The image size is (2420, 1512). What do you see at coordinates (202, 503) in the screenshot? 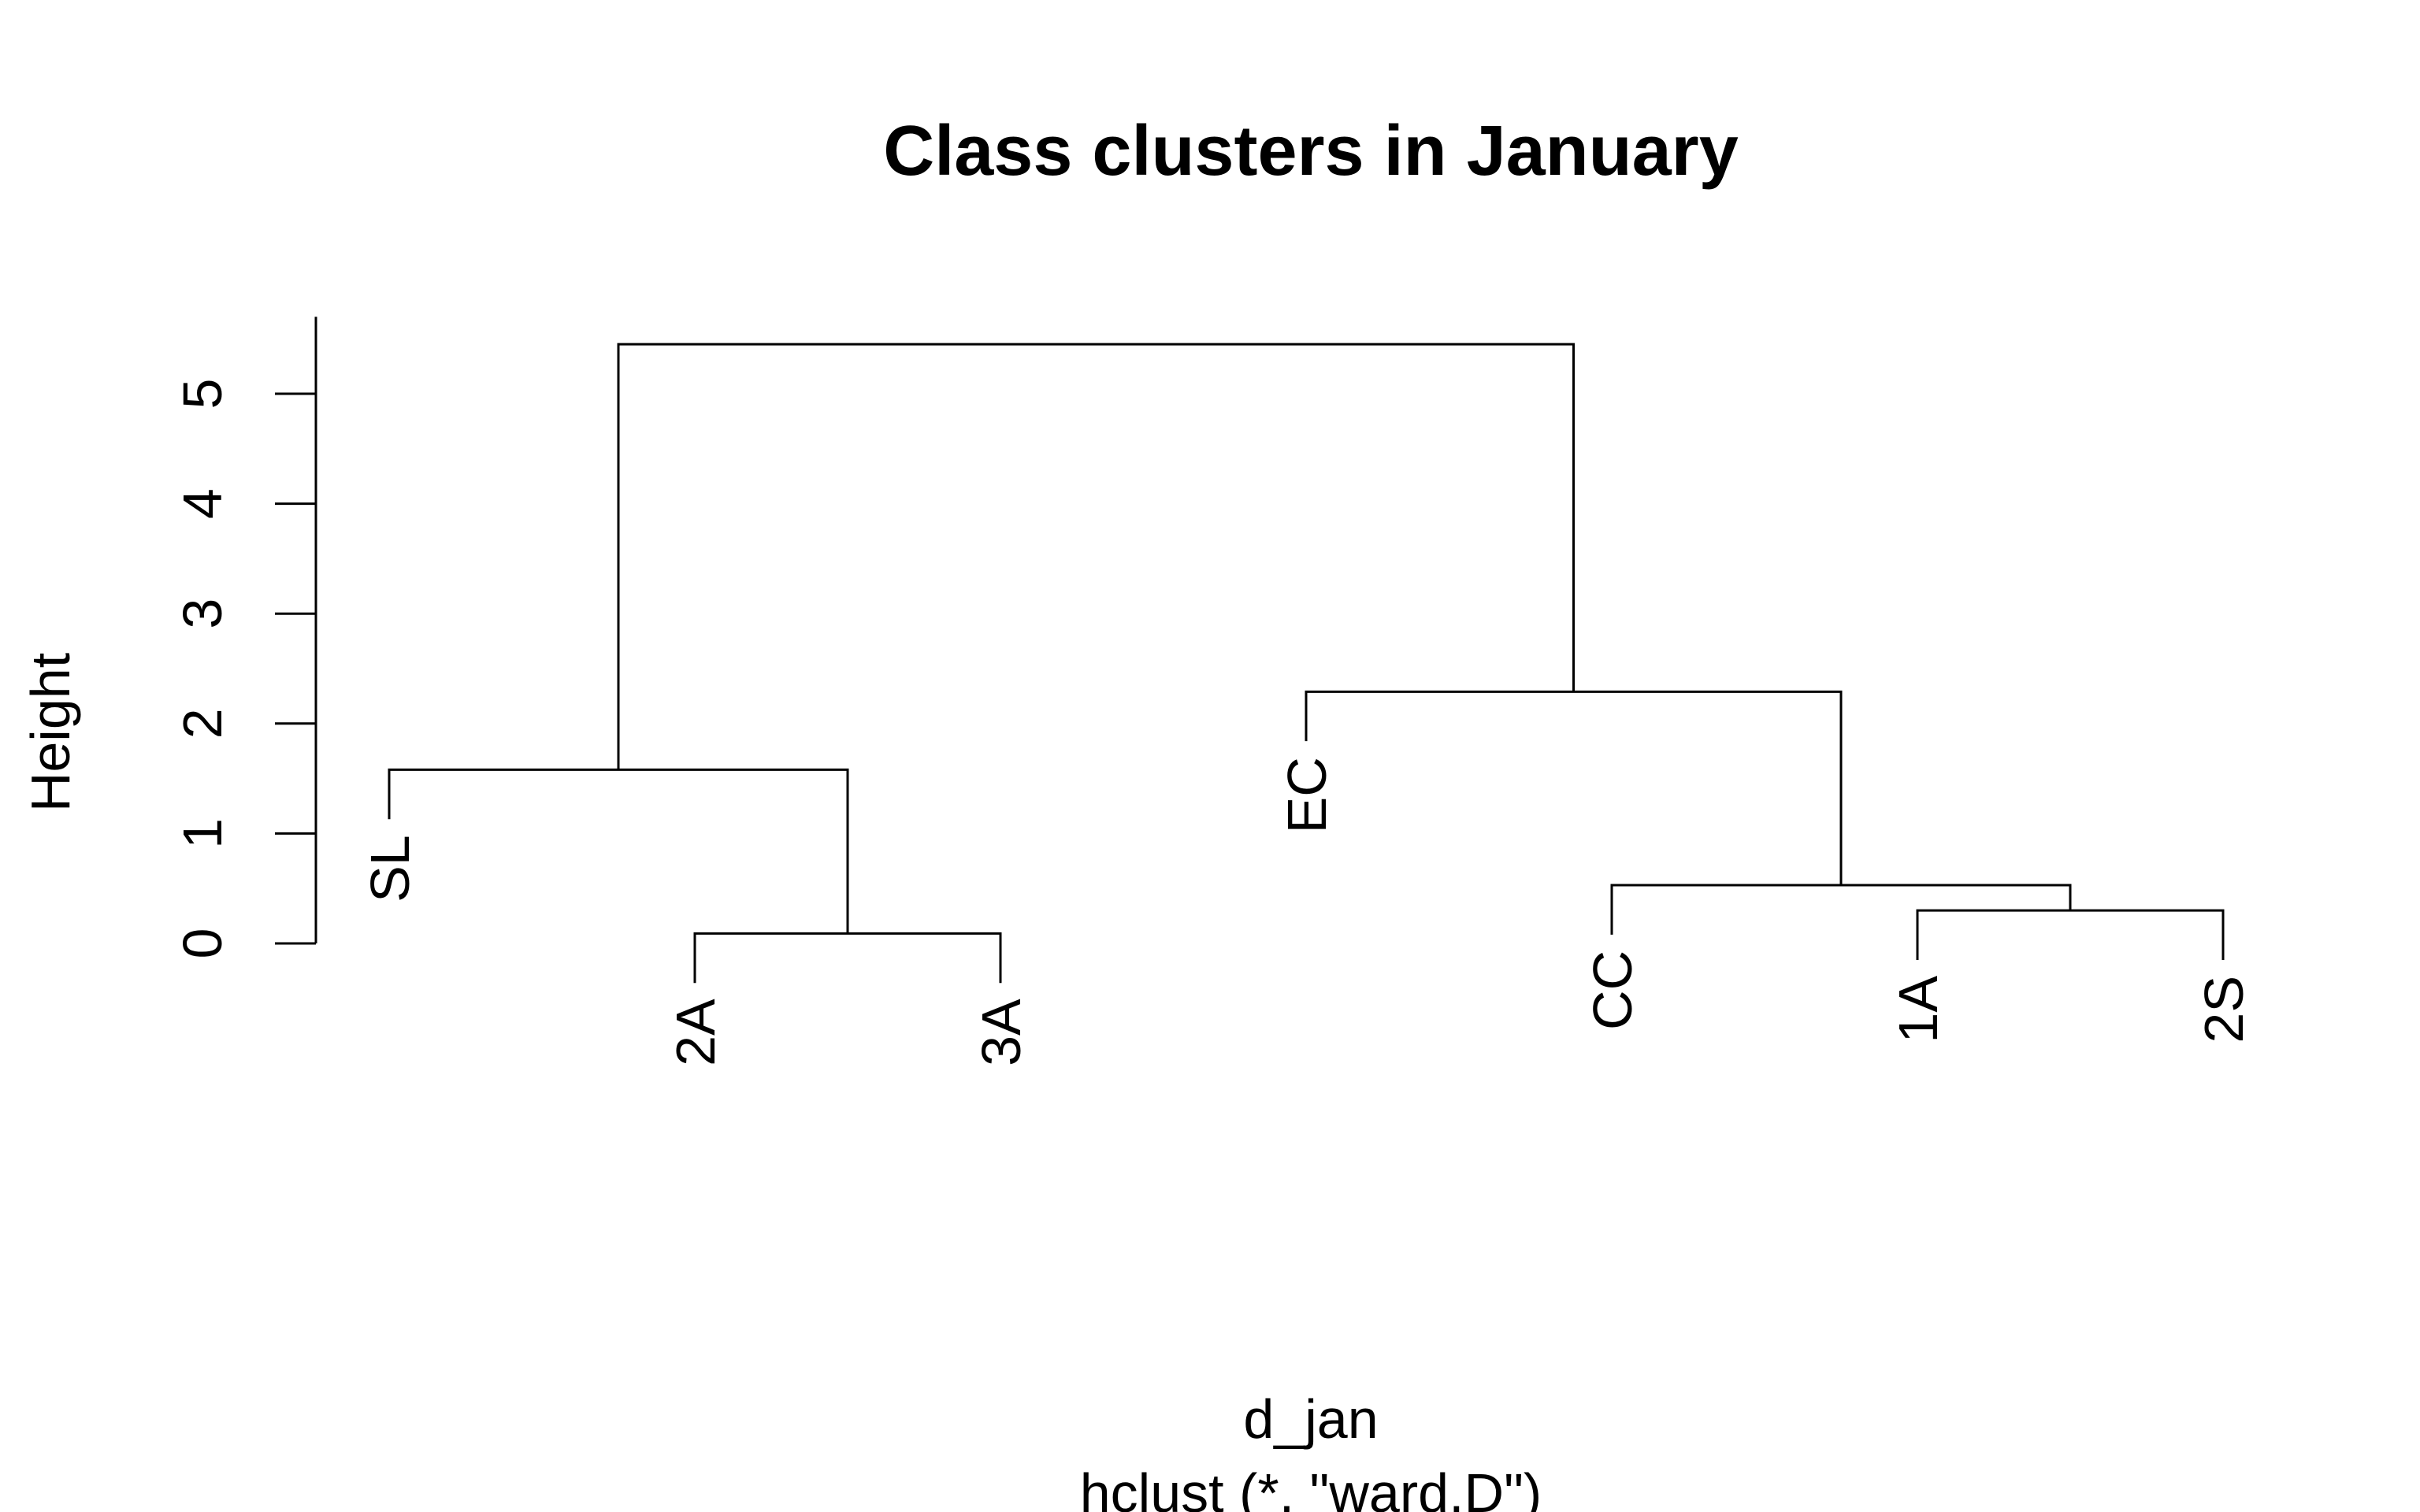
I see `y-tick-label: 4` at bounding box center [202, 503].